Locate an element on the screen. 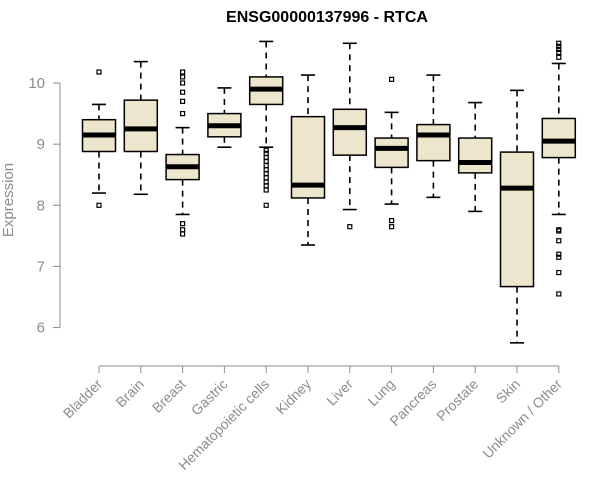 Image resolution: width=600 pixels, height=500 pixels. y-axis: 6 7 8 9 10 is located at coordinates (44, 206).